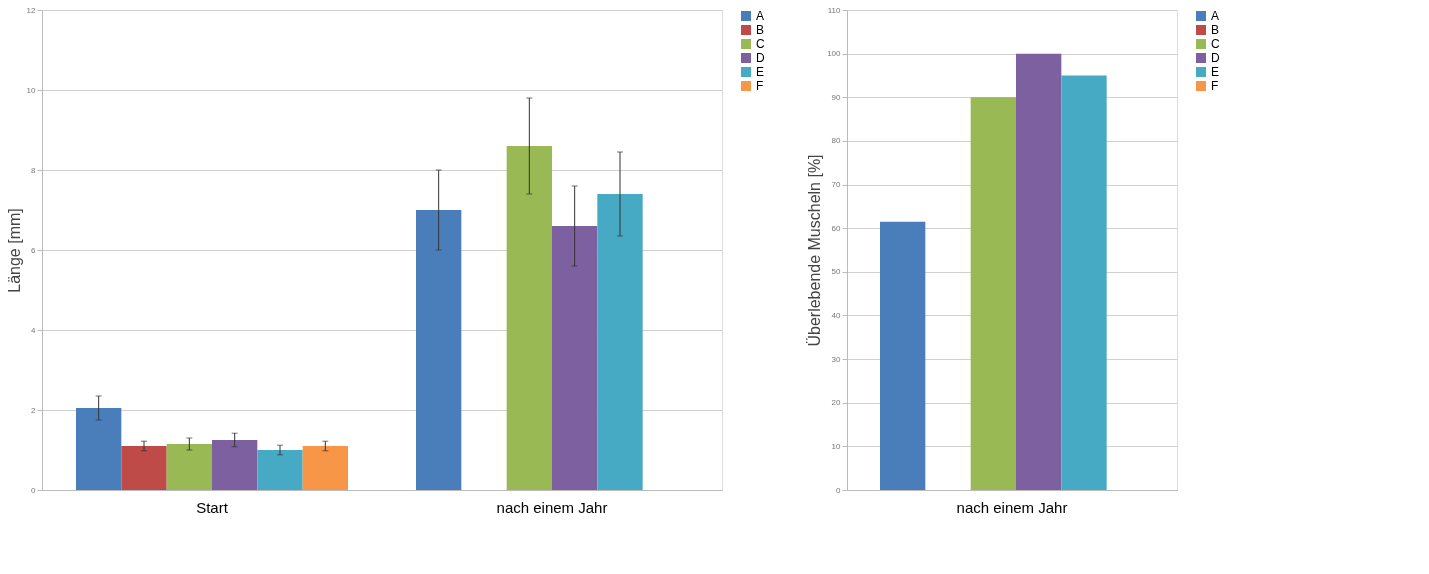 This screenshot has height=574, width=1429. Describe the element at coordinates (836, 185) in the screenshot. I see `y-tick-label: 70` at that location.